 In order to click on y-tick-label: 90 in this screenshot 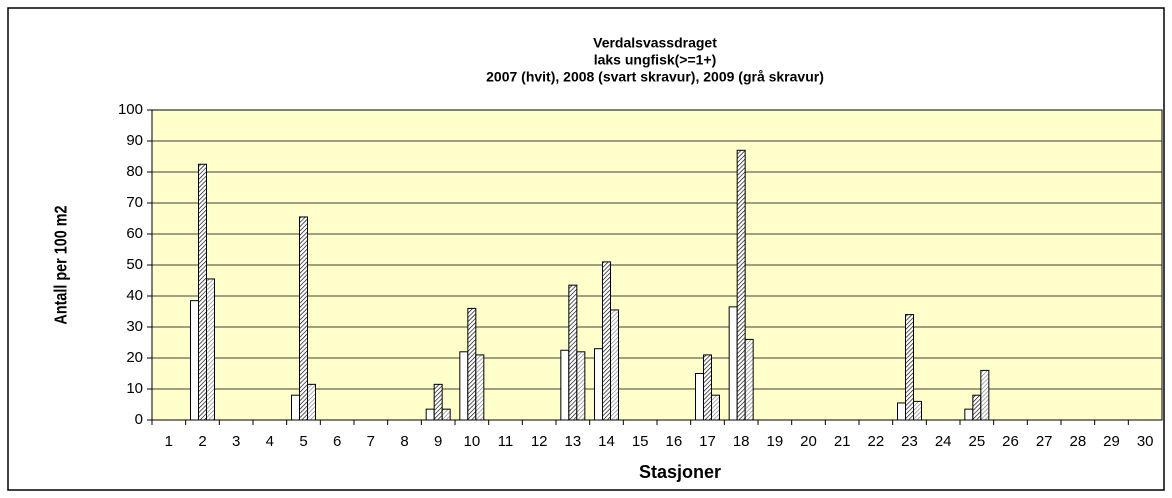, I will do `click(134, 140)`.